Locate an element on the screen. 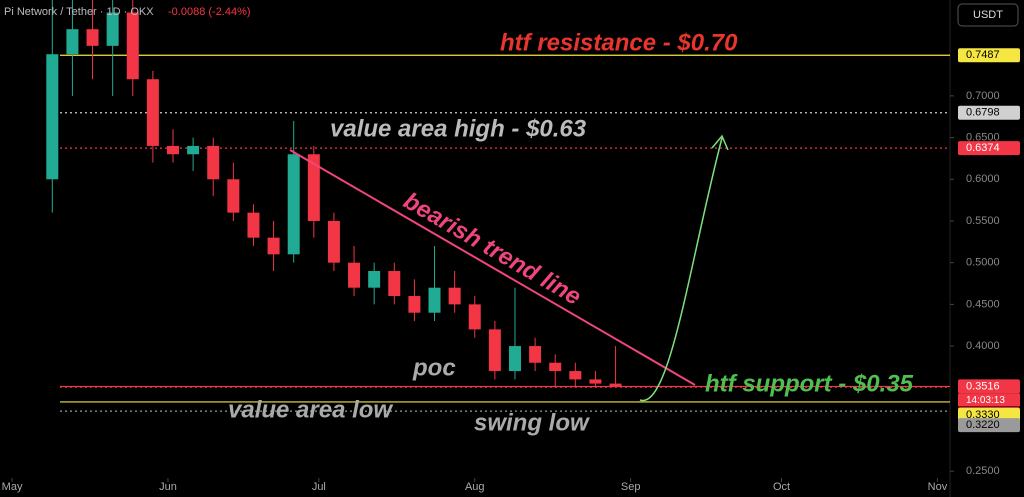 The height and width of the screenshot is (497, 1024). currency: USDT is located at coordinates (988, 15).